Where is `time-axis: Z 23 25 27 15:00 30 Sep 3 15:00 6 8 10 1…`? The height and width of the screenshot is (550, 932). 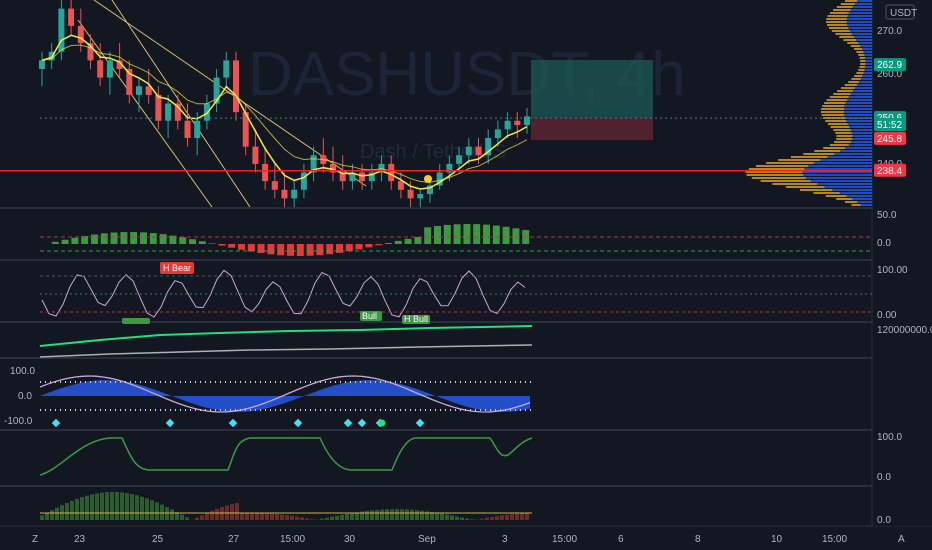 time-axis: Z 23 25 27 15:00 30 Sep 3 15:00 6 8 10 1… is located at coordinates (468, 539).